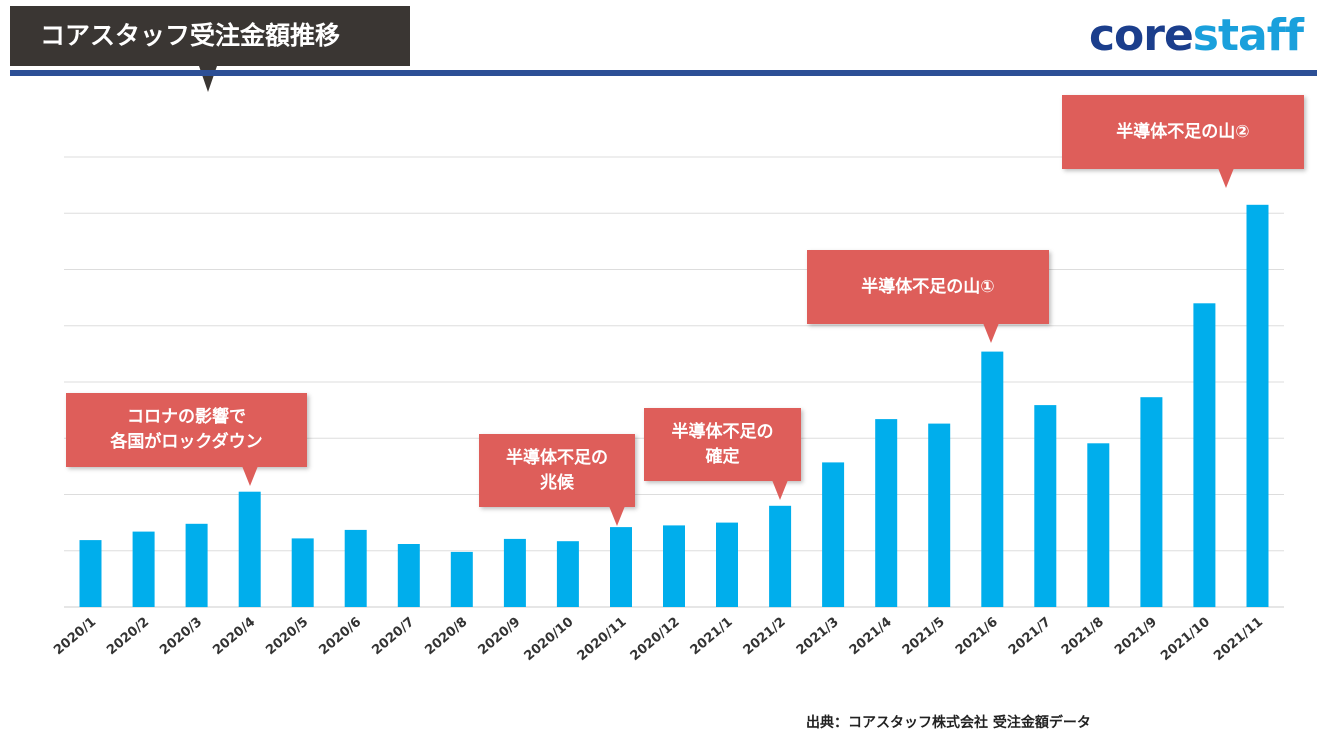 The width and height of the screenshot is (1317, 751). Describe the element at coordinates (340, 637) in the screenshot. I see `x-tick-label: 2020/6` at that location.